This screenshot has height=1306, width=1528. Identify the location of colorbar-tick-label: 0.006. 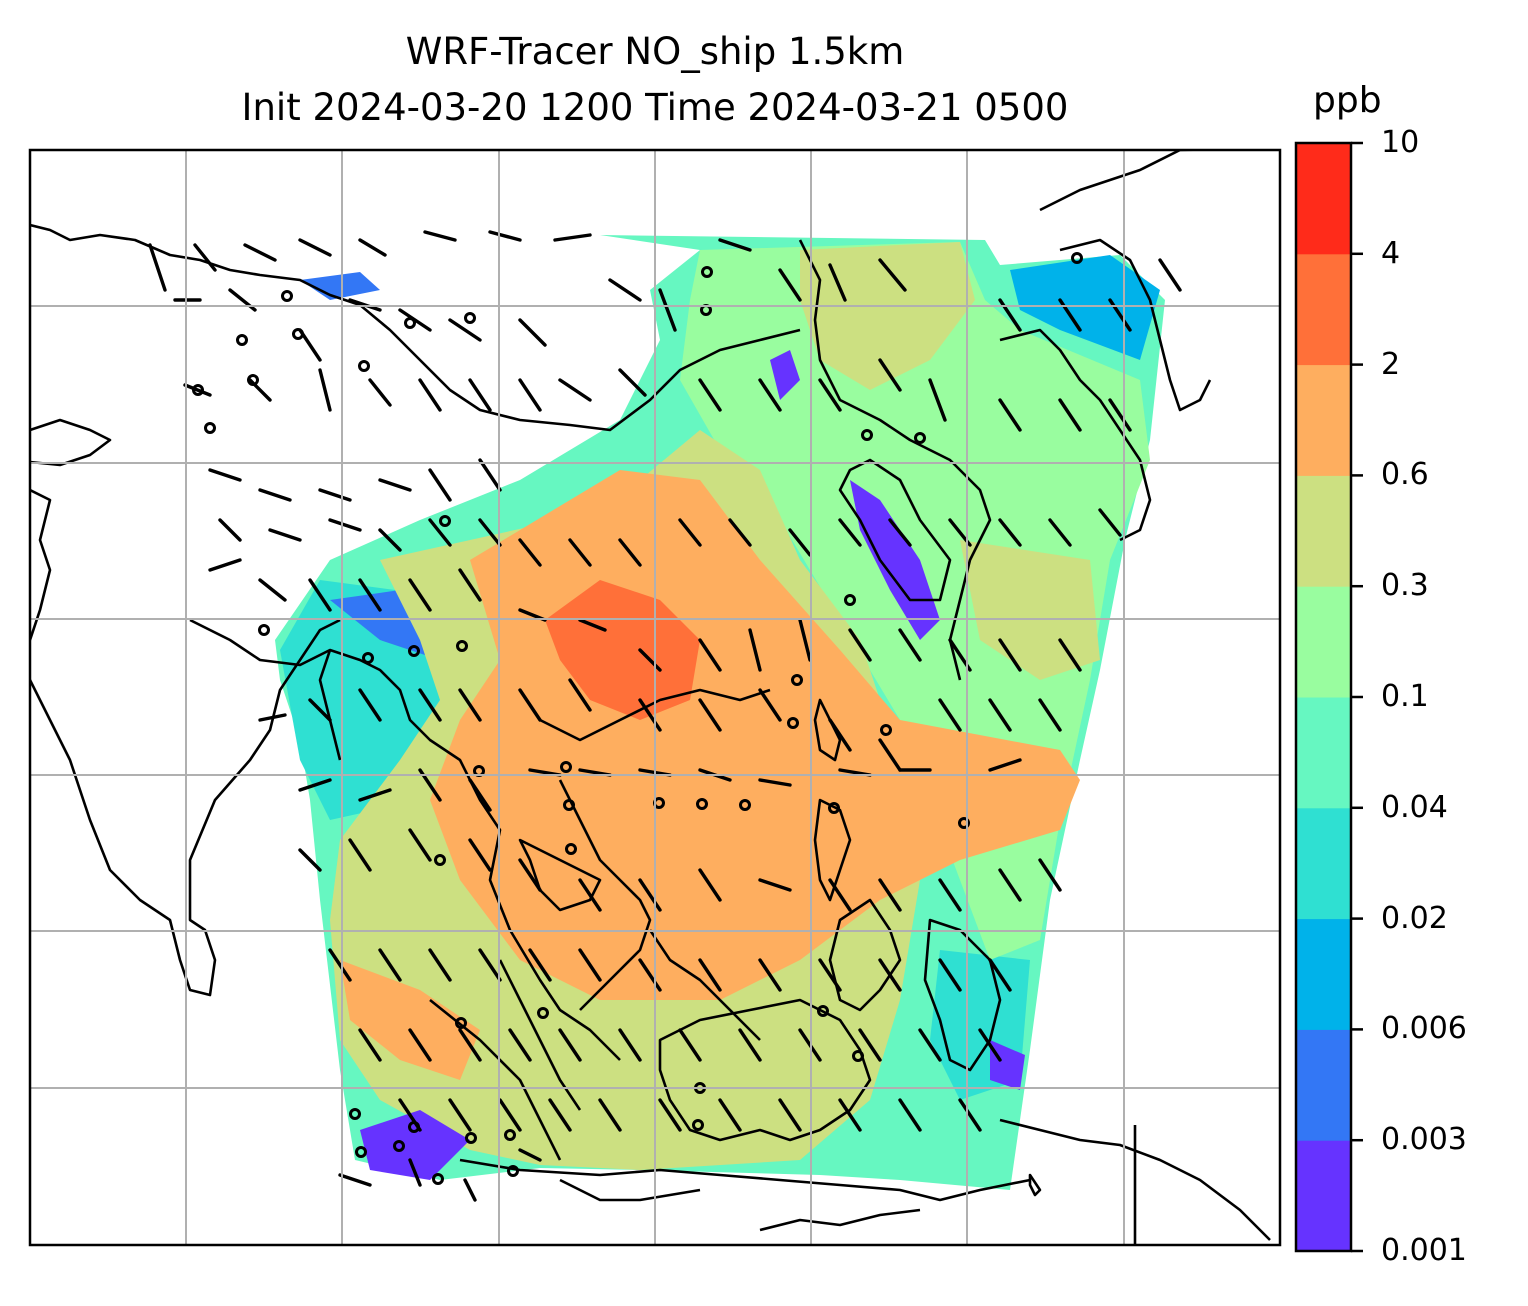
(1424, 1029).